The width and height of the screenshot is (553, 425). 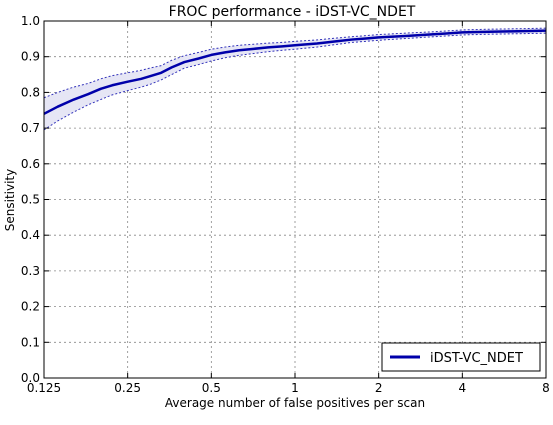 What do you see at coordinates (10, 200) in the screenshot?
I see `y-axis-label: Sensitivity` at bounding box center [10, 200].